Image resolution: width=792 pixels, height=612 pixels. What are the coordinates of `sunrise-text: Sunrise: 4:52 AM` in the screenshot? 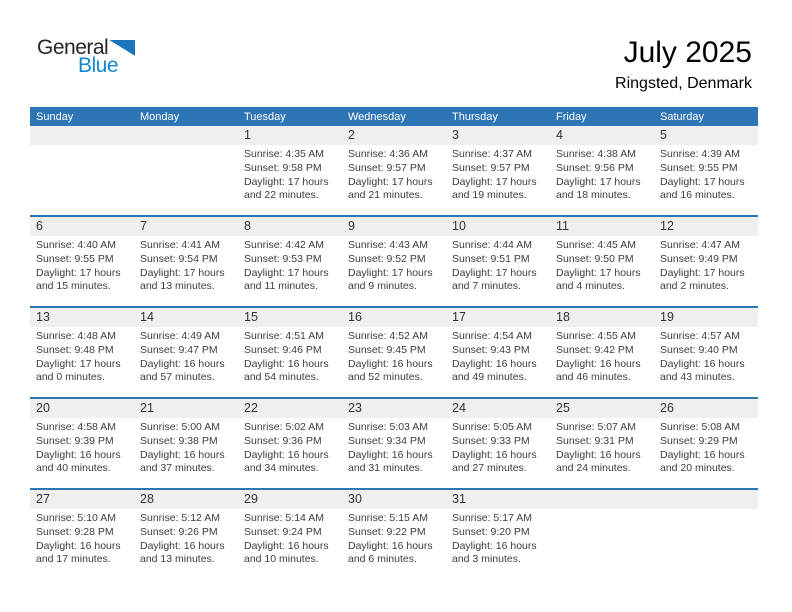 It's located at (388, 336).